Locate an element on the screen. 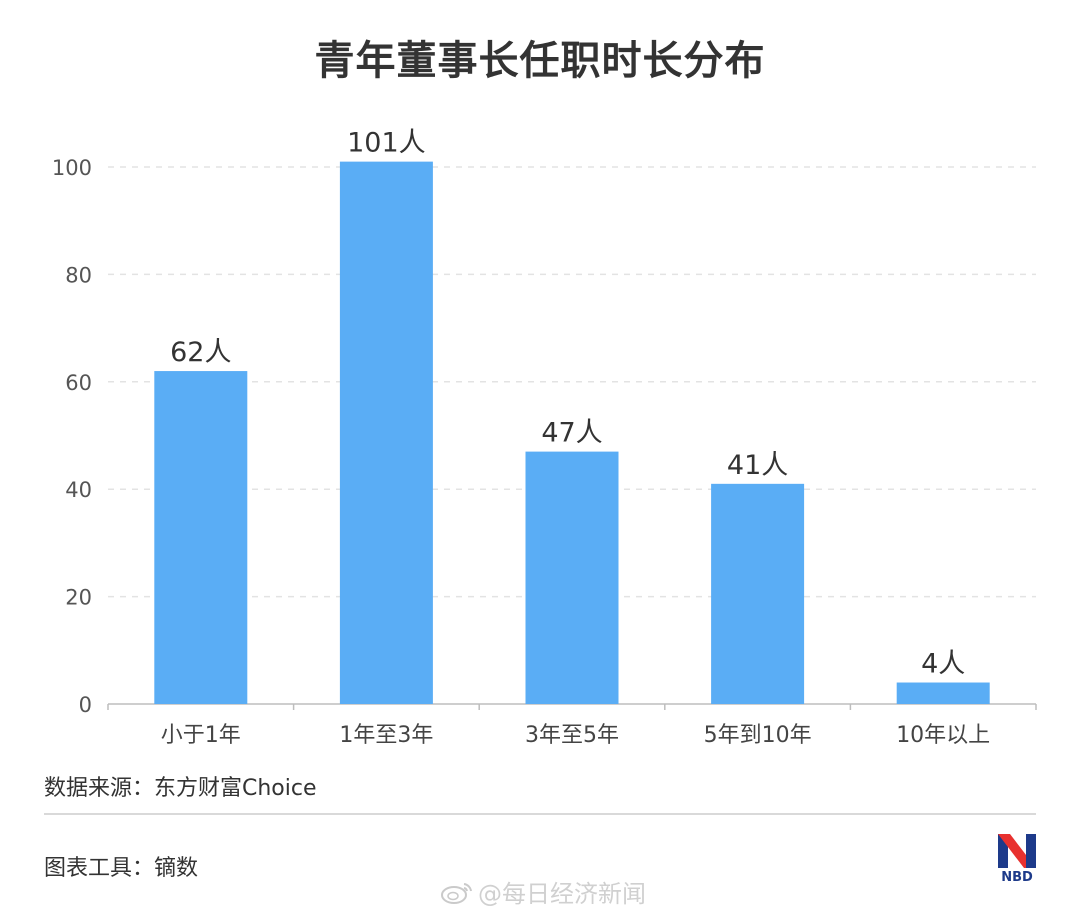 This screenshot has width=1080, height=918. chart-title: 青年董事长任职时长分布 is located at coordinates (540, 61).